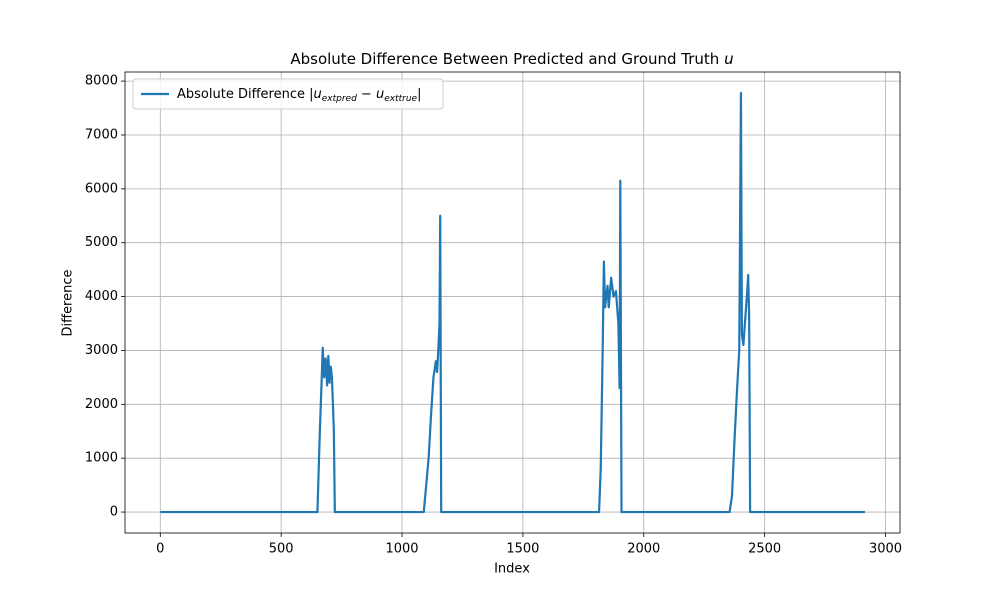  Describe the element at coordinates (643, 549) in the screenshot. I see `x-tick-label: 2000` at that location.